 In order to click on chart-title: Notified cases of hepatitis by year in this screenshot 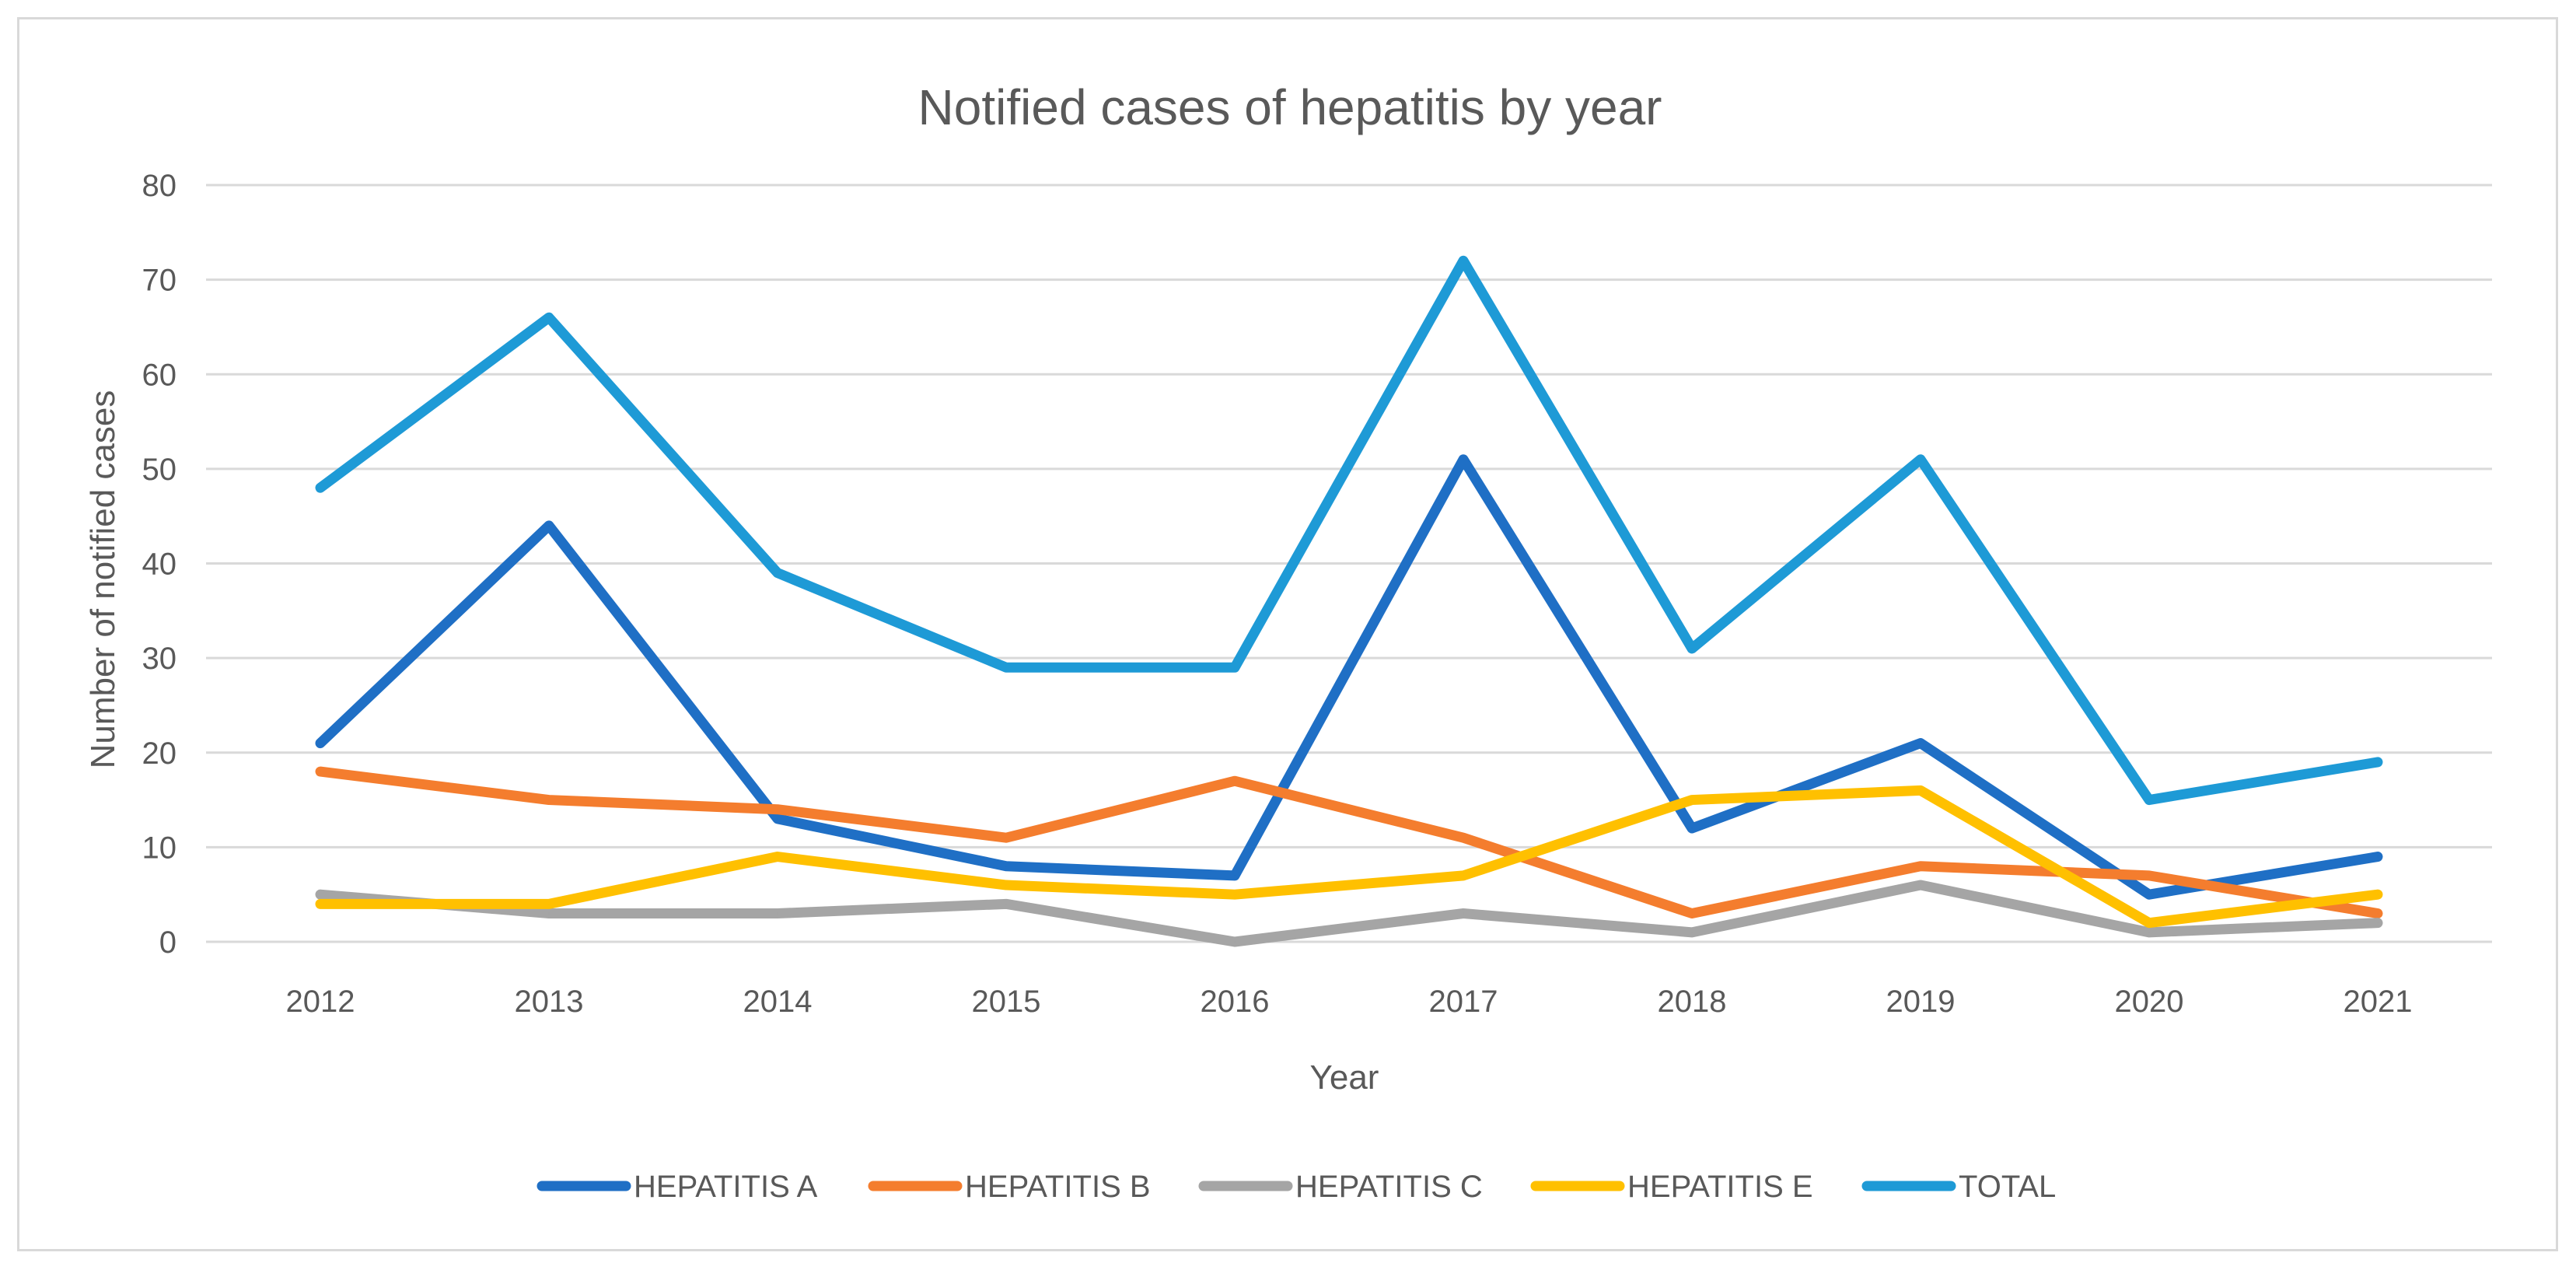, I will do `click(1290, 107)`.